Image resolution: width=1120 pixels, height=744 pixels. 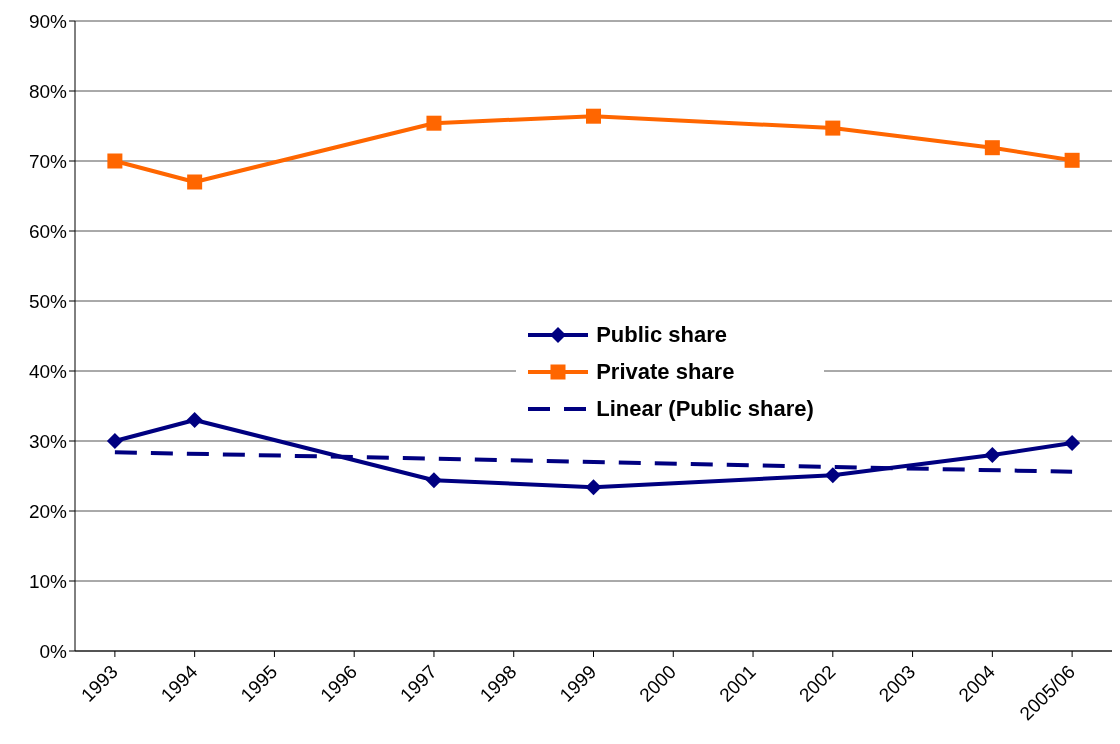 I want to click on y-tick-label: 0%, so click(x=53, y=651).